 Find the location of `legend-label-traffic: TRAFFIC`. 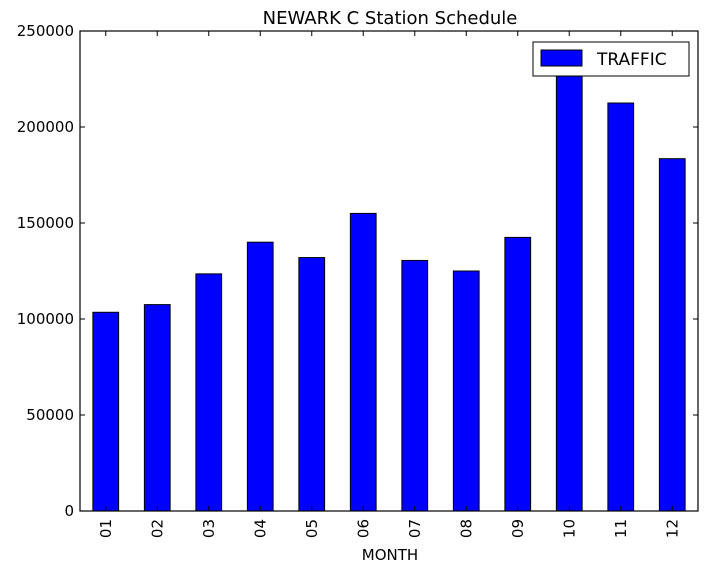

legend-label-traffic: TRAFFIC is located at coordinates (631, 60).